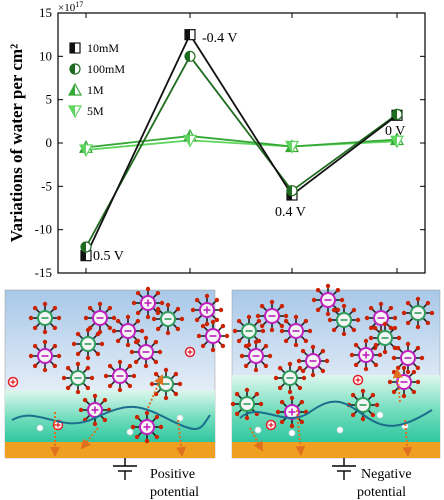 The height and width of the screenshot is (500, 444). What do you see at coordinates (46, 185) in the screenshot?
I see `y-tick-label: -5` at bounding box center [46, 185].